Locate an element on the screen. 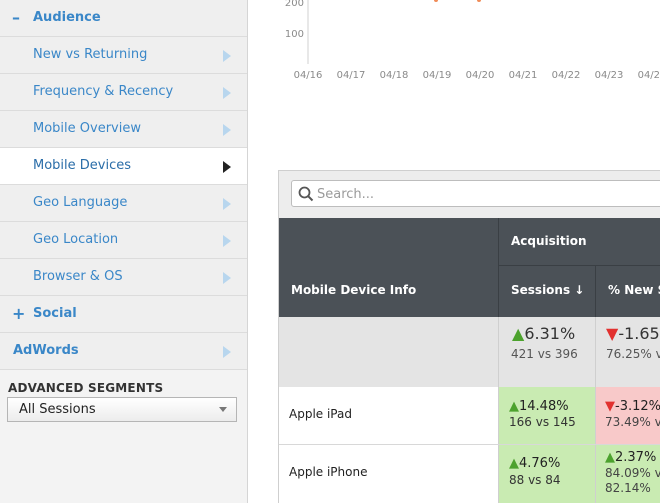 The image size is (660, 503). x-tick-label: 04/23 is located at coordinates (609, 75).